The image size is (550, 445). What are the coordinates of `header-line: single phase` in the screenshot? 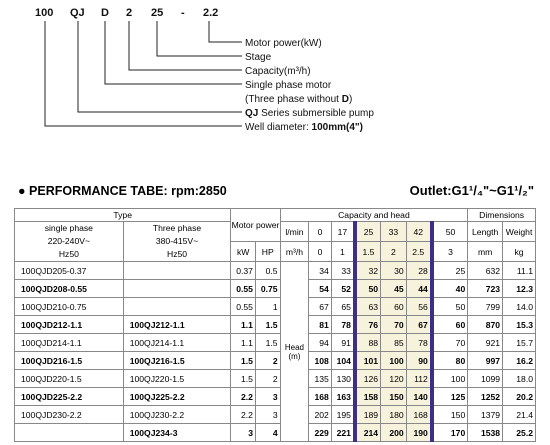 It's located at (68, 228).